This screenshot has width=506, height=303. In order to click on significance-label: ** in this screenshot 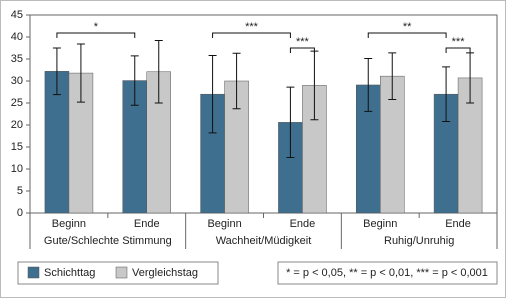, I will do `click(407, 27)`.